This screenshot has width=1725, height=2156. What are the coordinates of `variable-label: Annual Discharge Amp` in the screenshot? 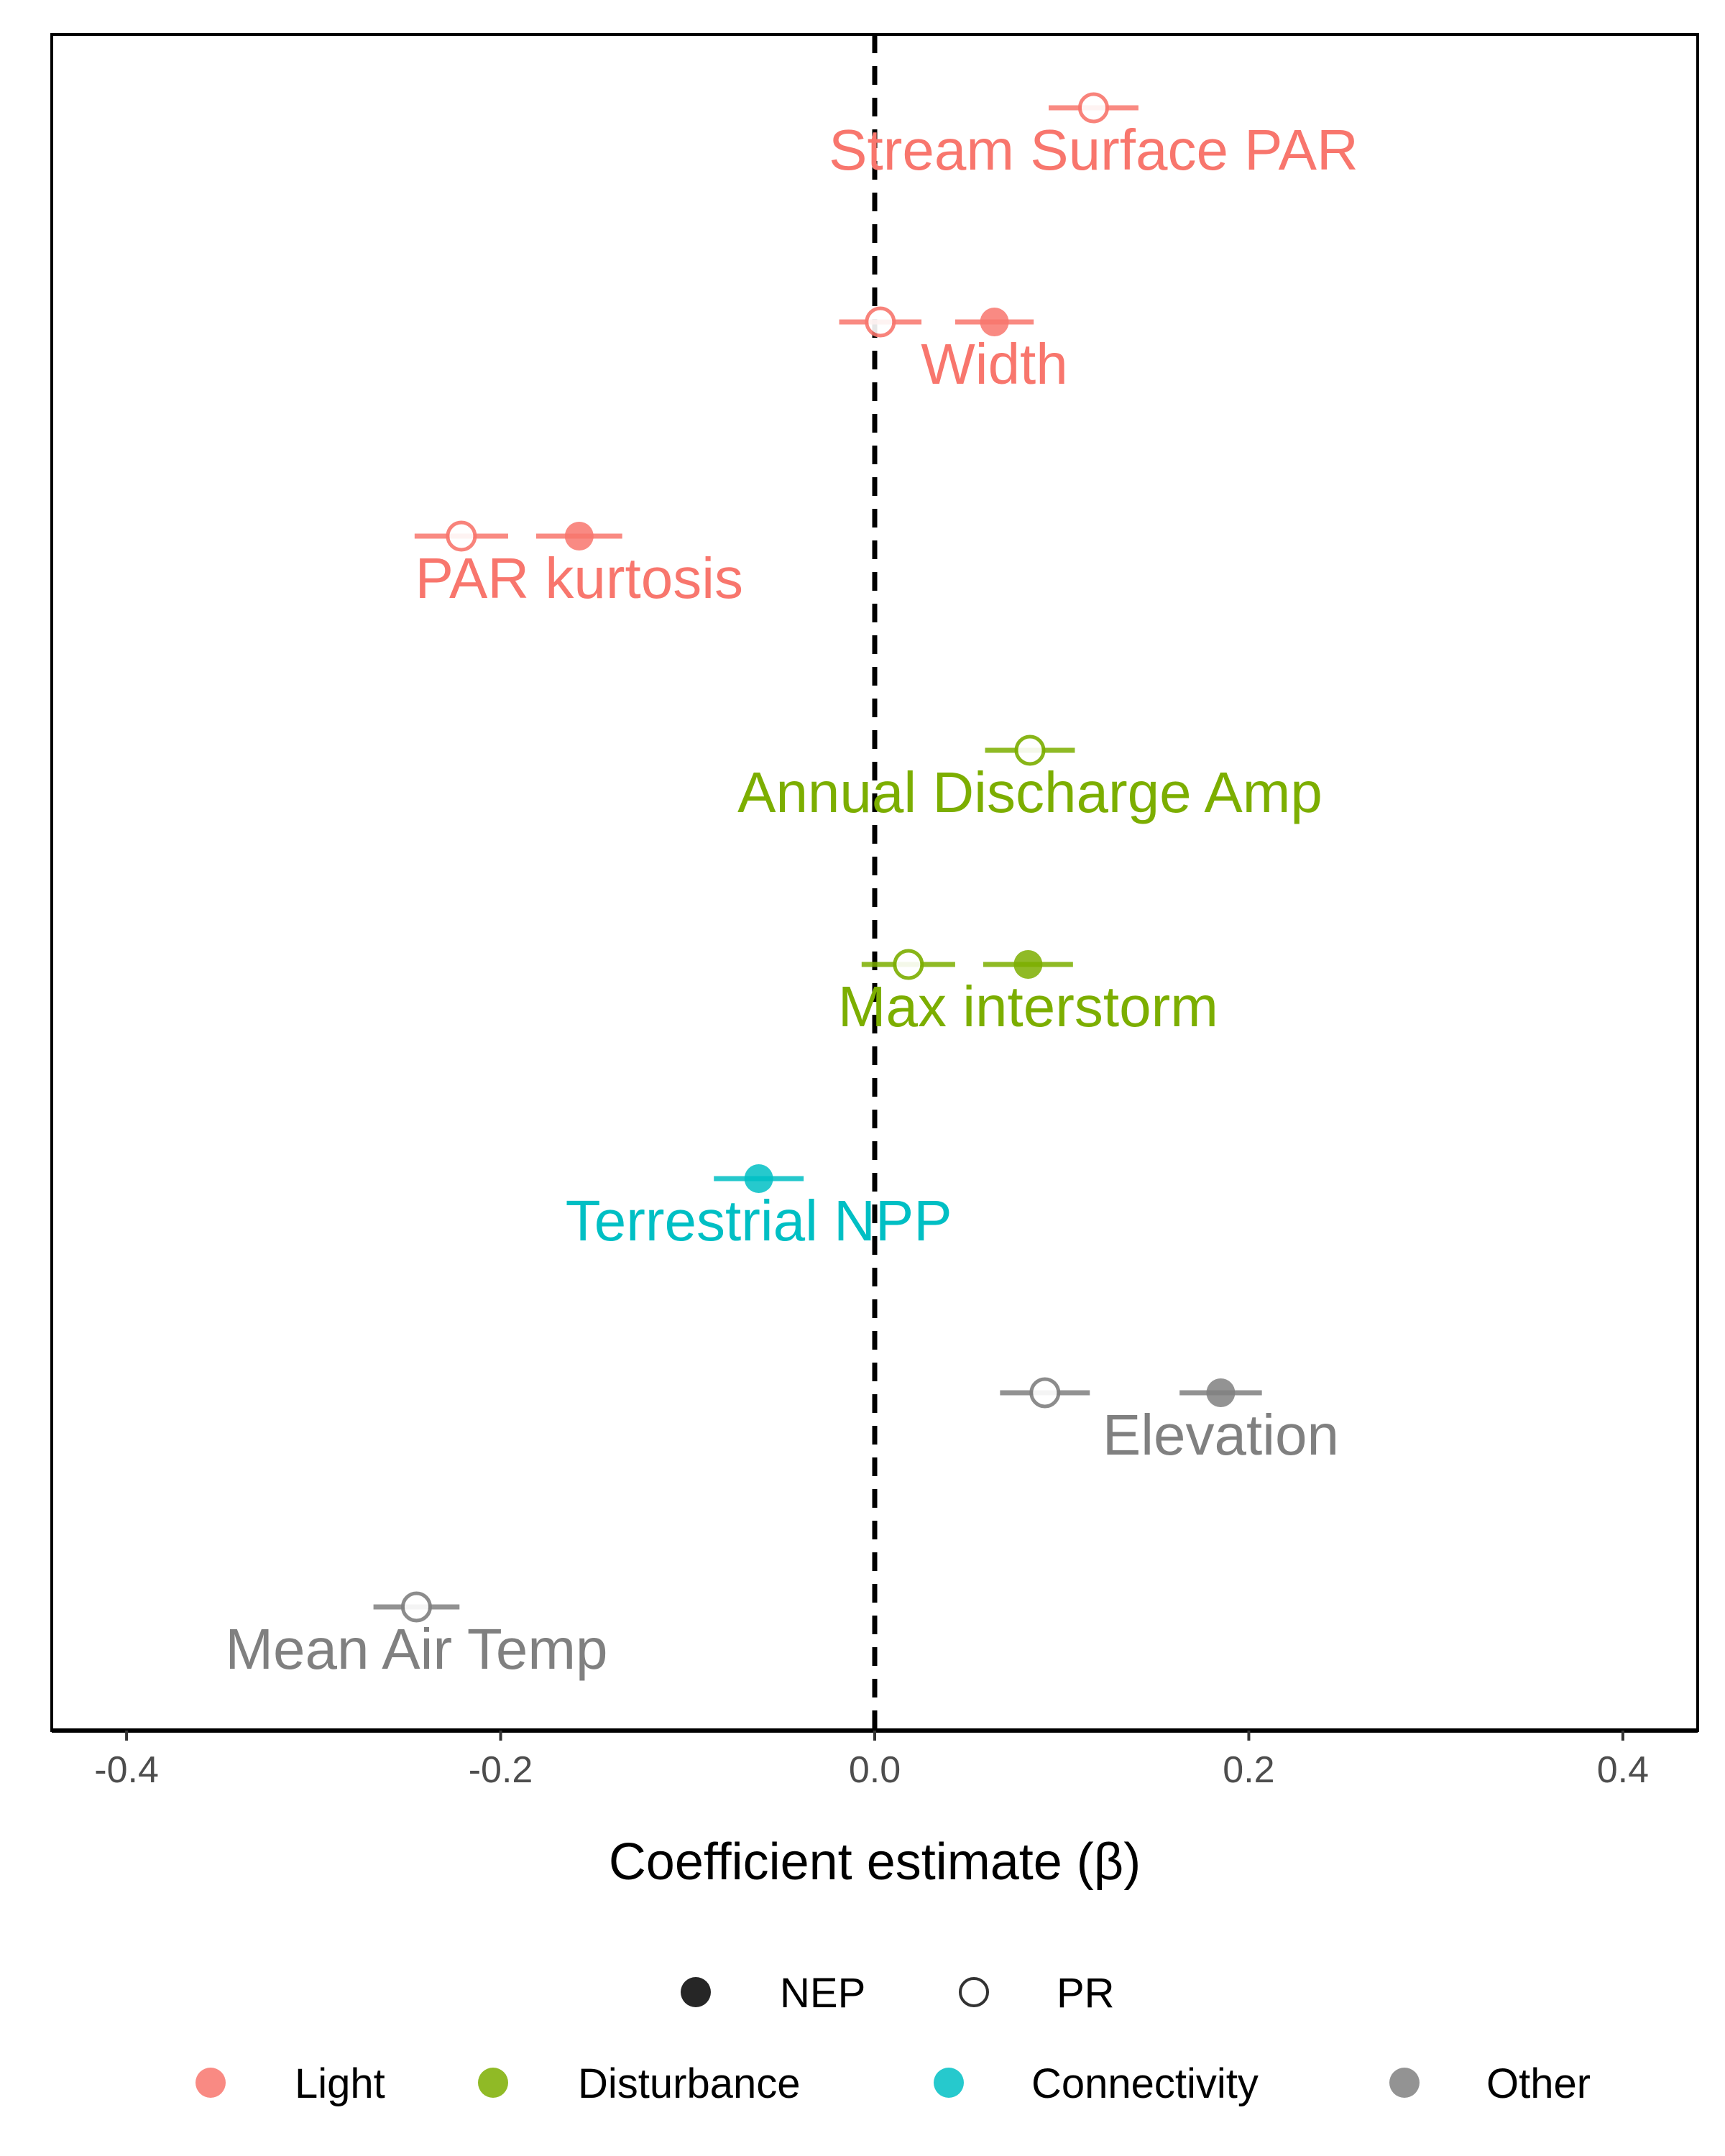 It's located at (1029, 792).